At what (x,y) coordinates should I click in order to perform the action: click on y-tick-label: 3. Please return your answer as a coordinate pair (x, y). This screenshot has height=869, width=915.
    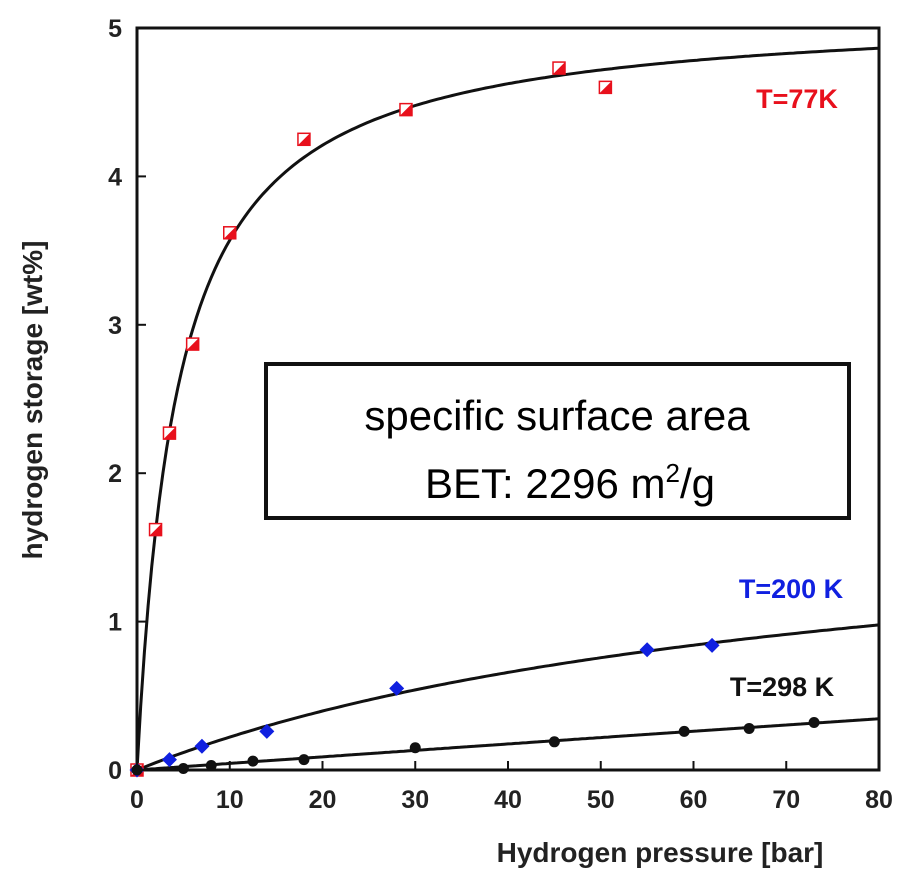
    Looking at the image, I should click on (115, 326).